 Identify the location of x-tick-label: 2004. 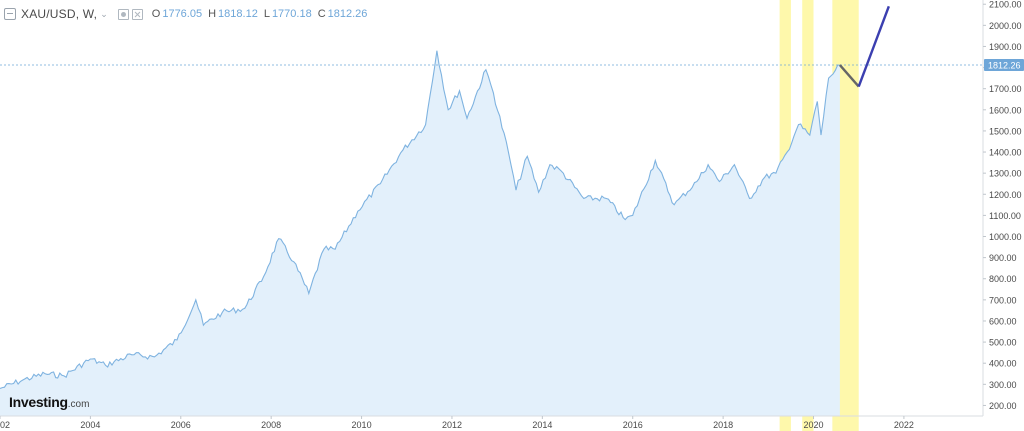
(90, 425).